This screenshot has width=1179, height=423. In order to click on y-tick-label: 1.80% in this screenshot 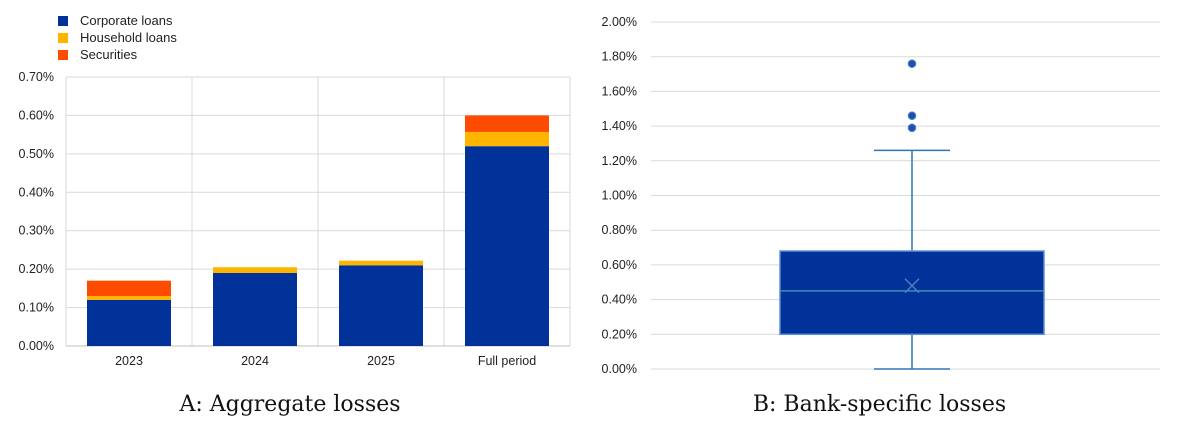, I will do `click(619, 57)`.